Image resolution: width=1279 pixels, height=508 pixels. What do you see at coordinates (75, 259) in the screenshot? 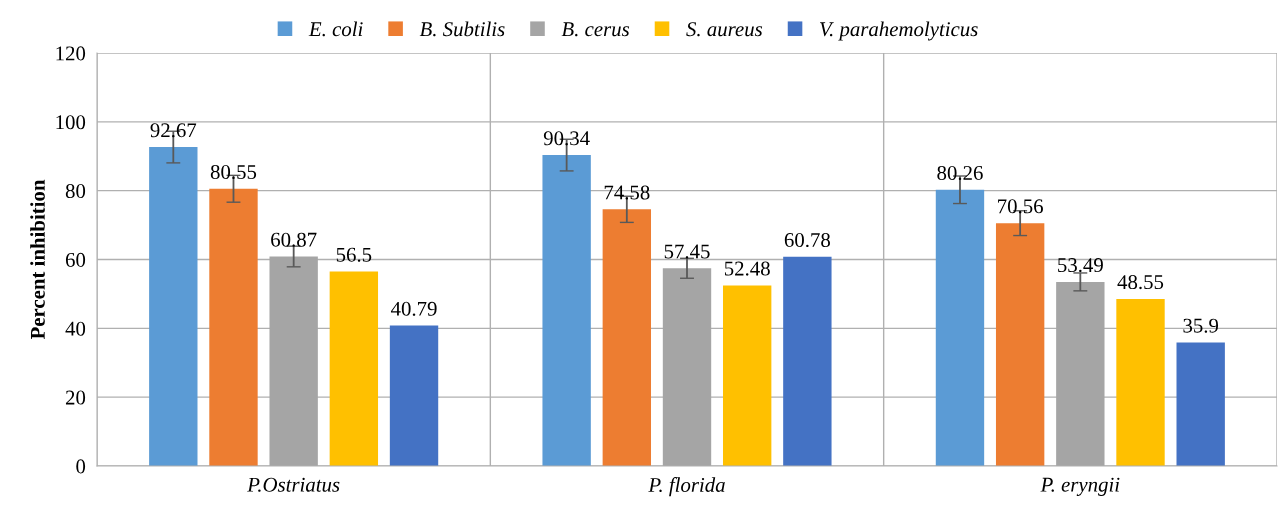
I see `y-tick-label: 60` at bounding box center [75, 259].